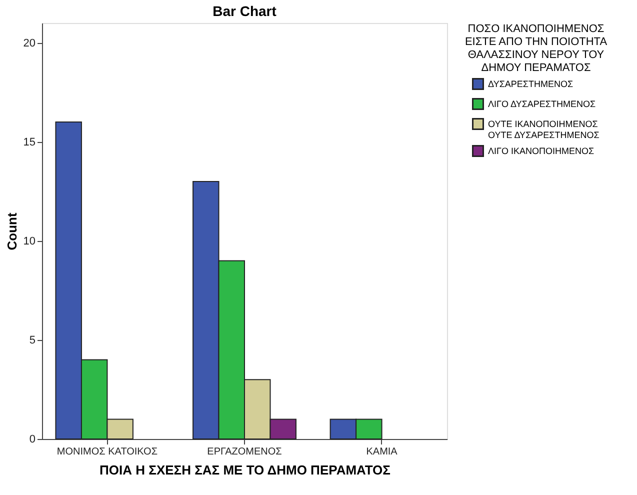  What do you see at coordinates (32, 440) in the screenshot?
I see `y-tick-label: 0` at bounding box center [32, 440].